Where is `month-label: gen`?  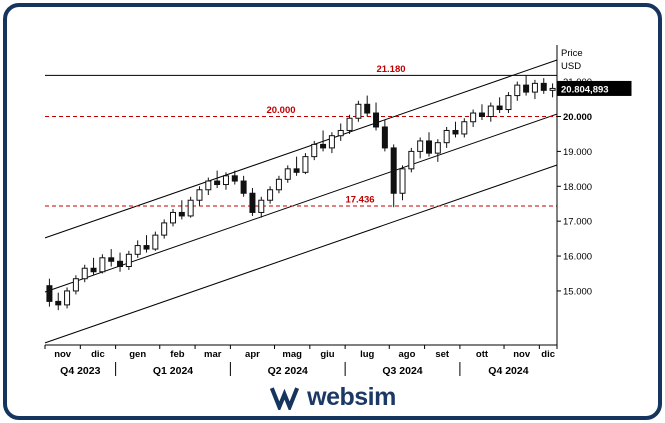
month-label: gen is located at coordinates (137, 354).